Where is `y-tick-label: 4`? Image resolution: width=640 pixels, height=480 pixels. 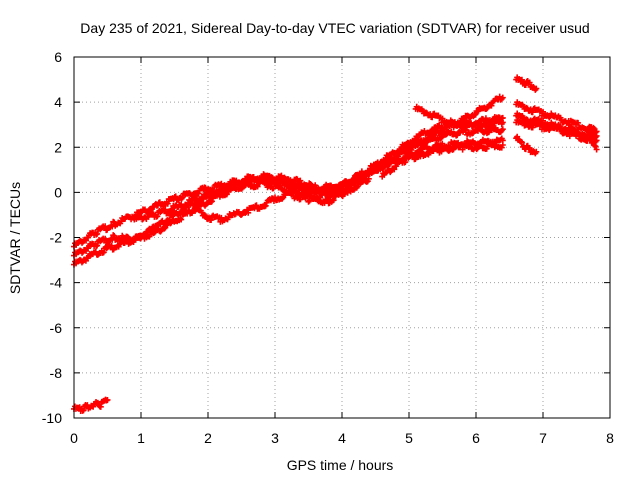 y-tick-label: 4 is located at coordinates (58, 102).